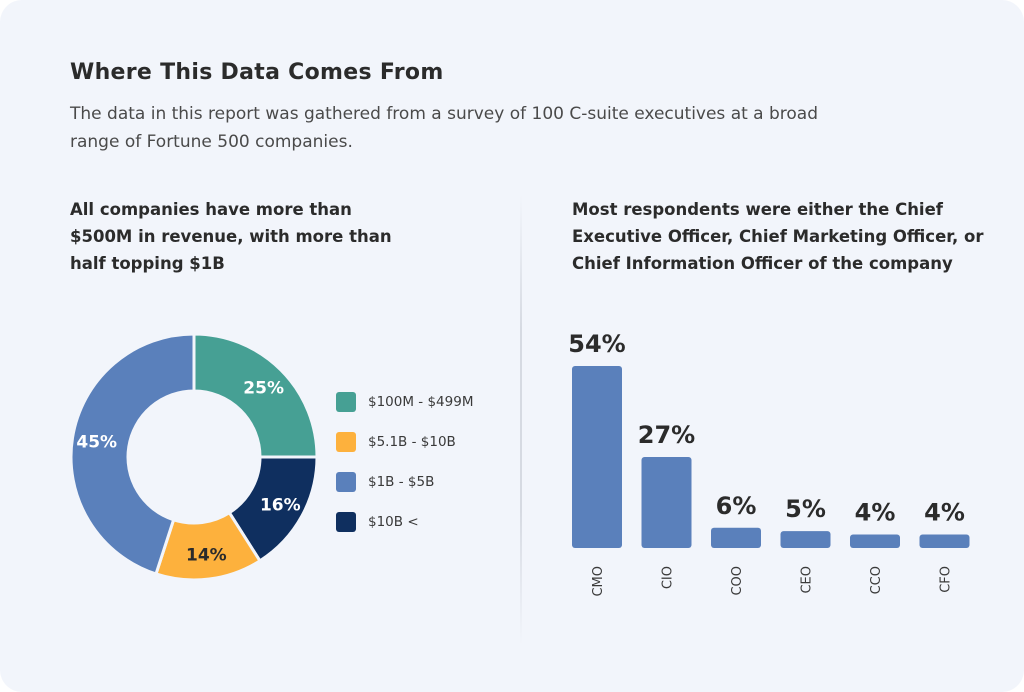 The height and width of the screenshot is (692, 1024). Describe the element at coordinates (597, 457) in the screenshot. I see `bar-cmo` at that location.